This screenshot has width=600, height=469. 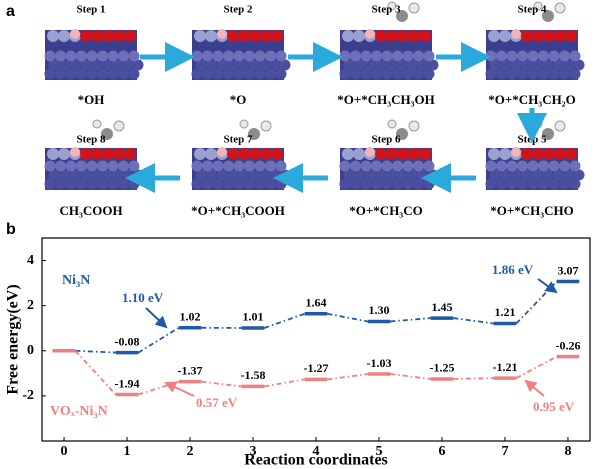 I want to click on data-label: 1.21, so click(x=504, y=312).